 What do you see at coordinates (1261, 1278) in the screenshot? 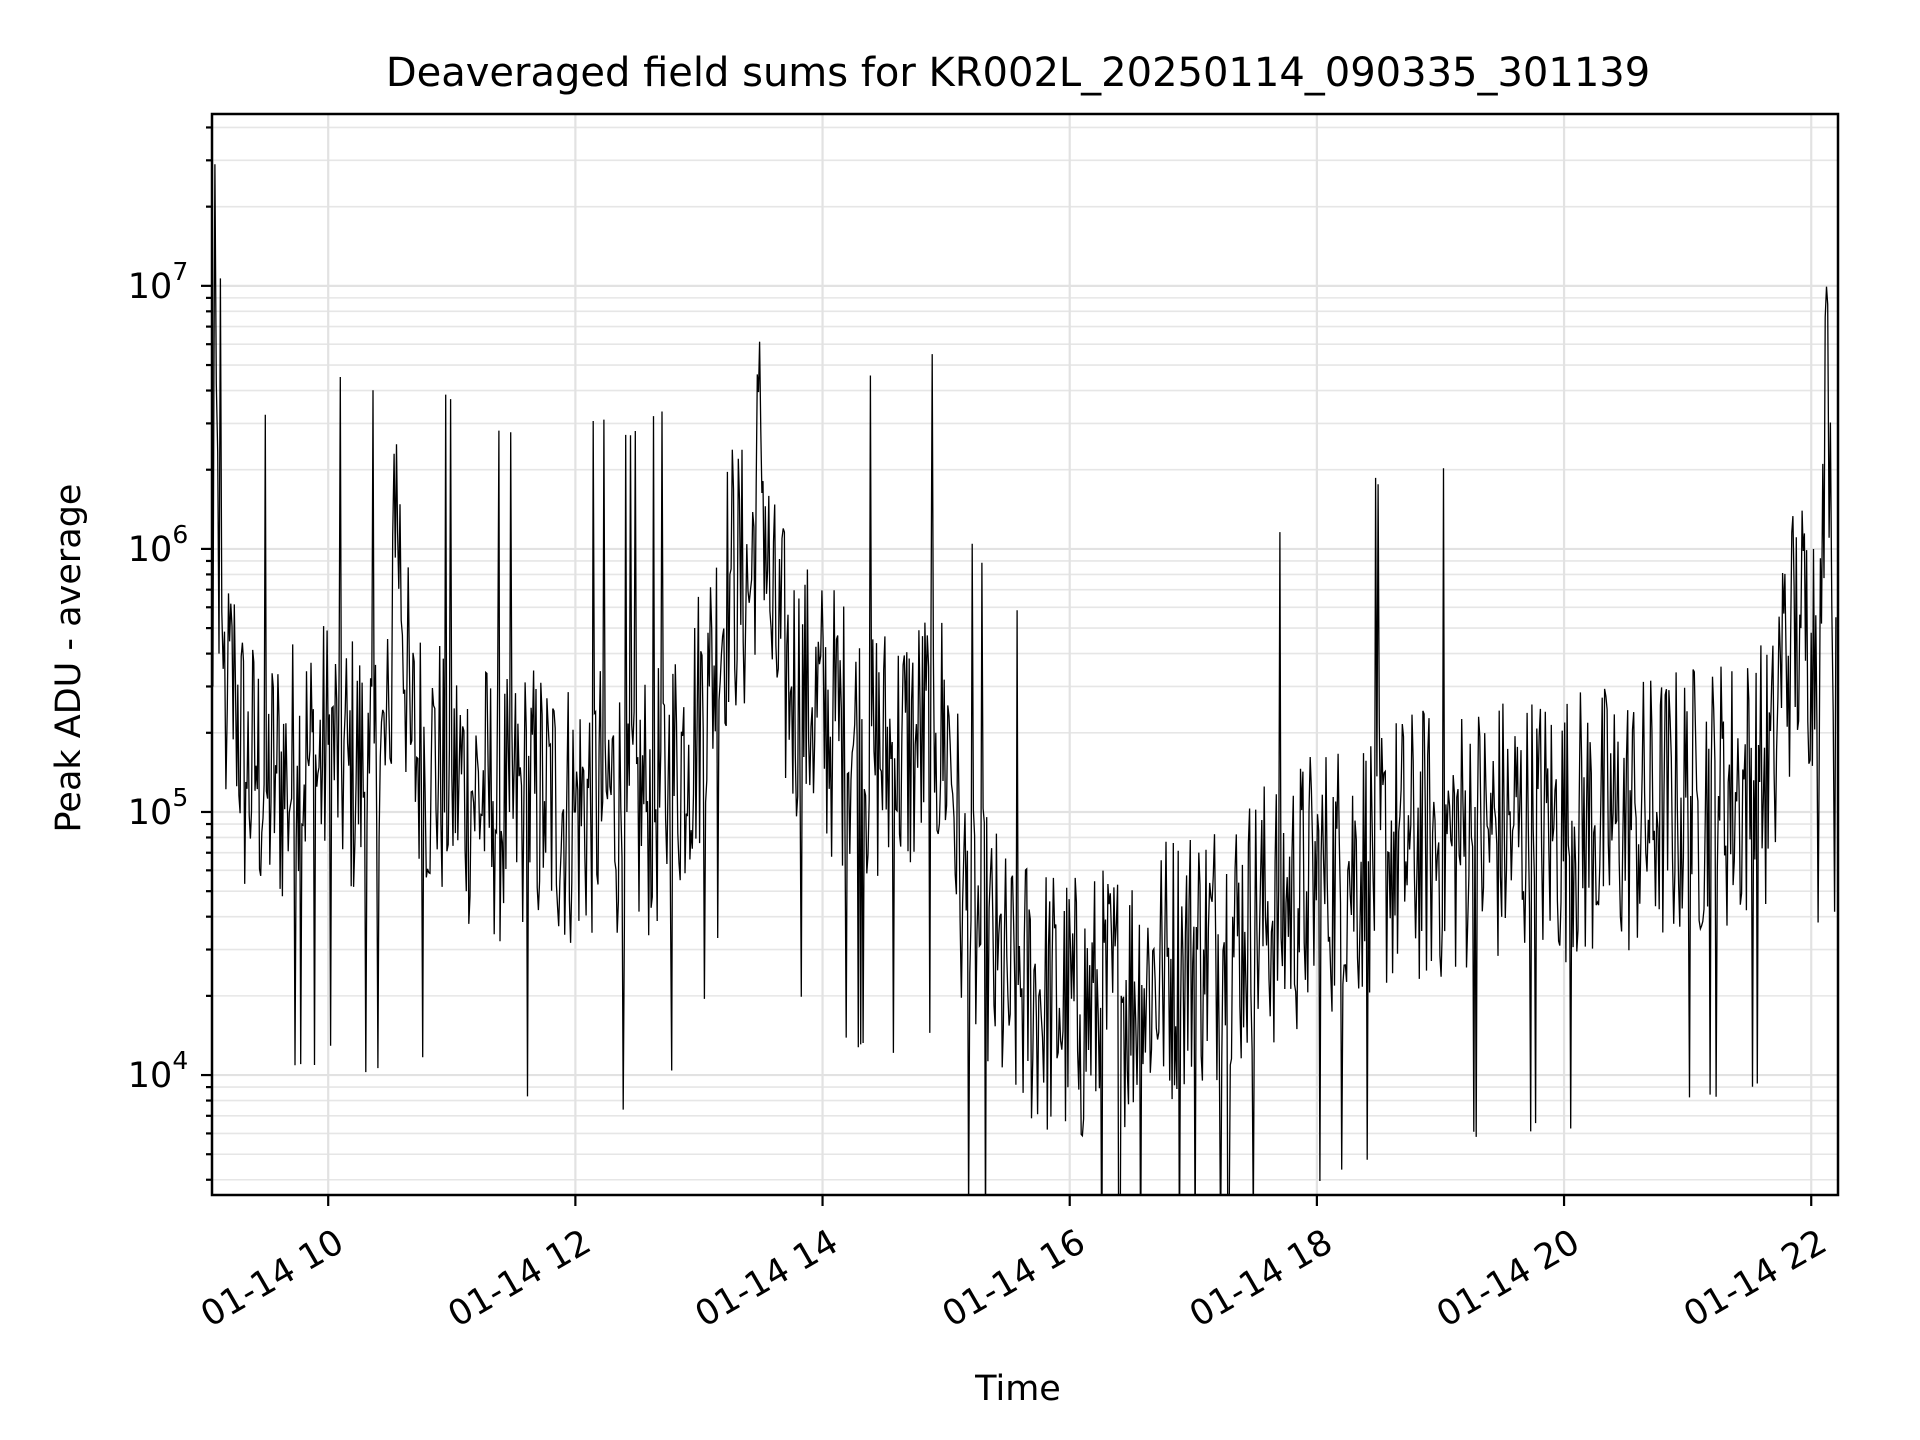
I see `x-tick-label: 01-14 18` at bounding box center [1261, 1278].